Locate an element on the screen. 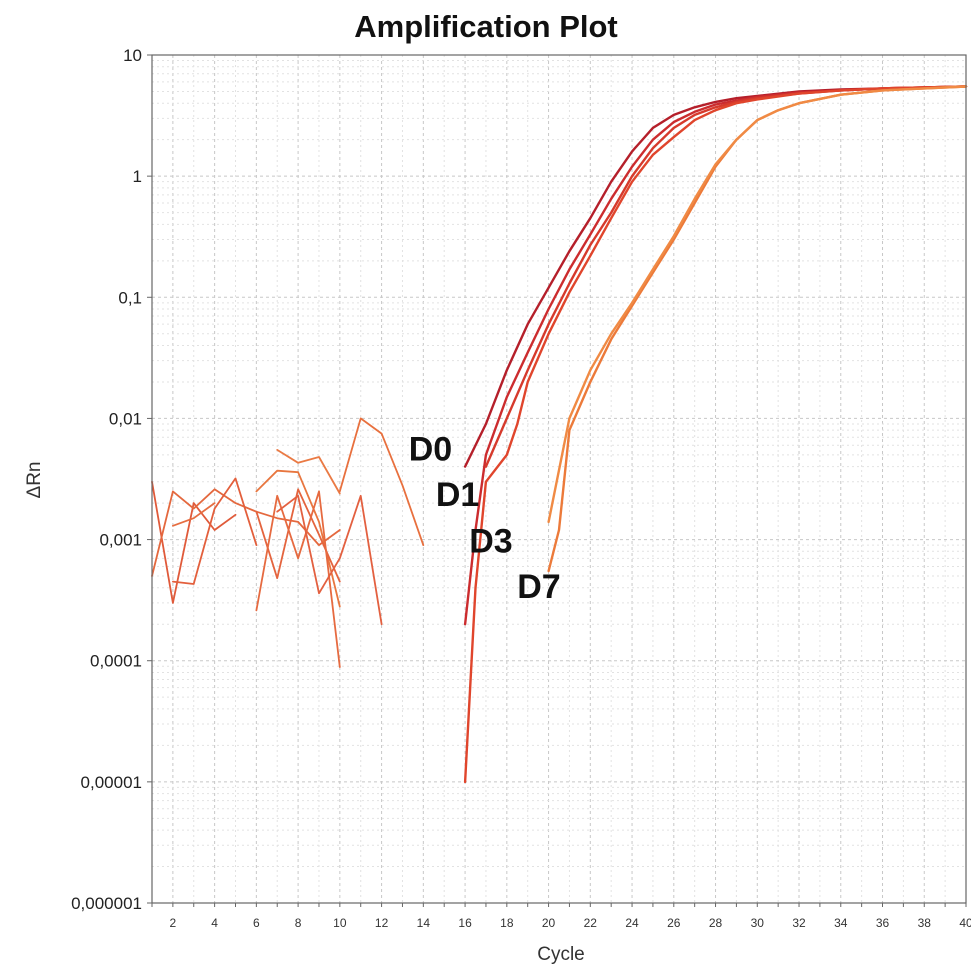 The height and width of the screenshot is (971, 971). x-tick-label: 18 is located at coordinates (507, 923).